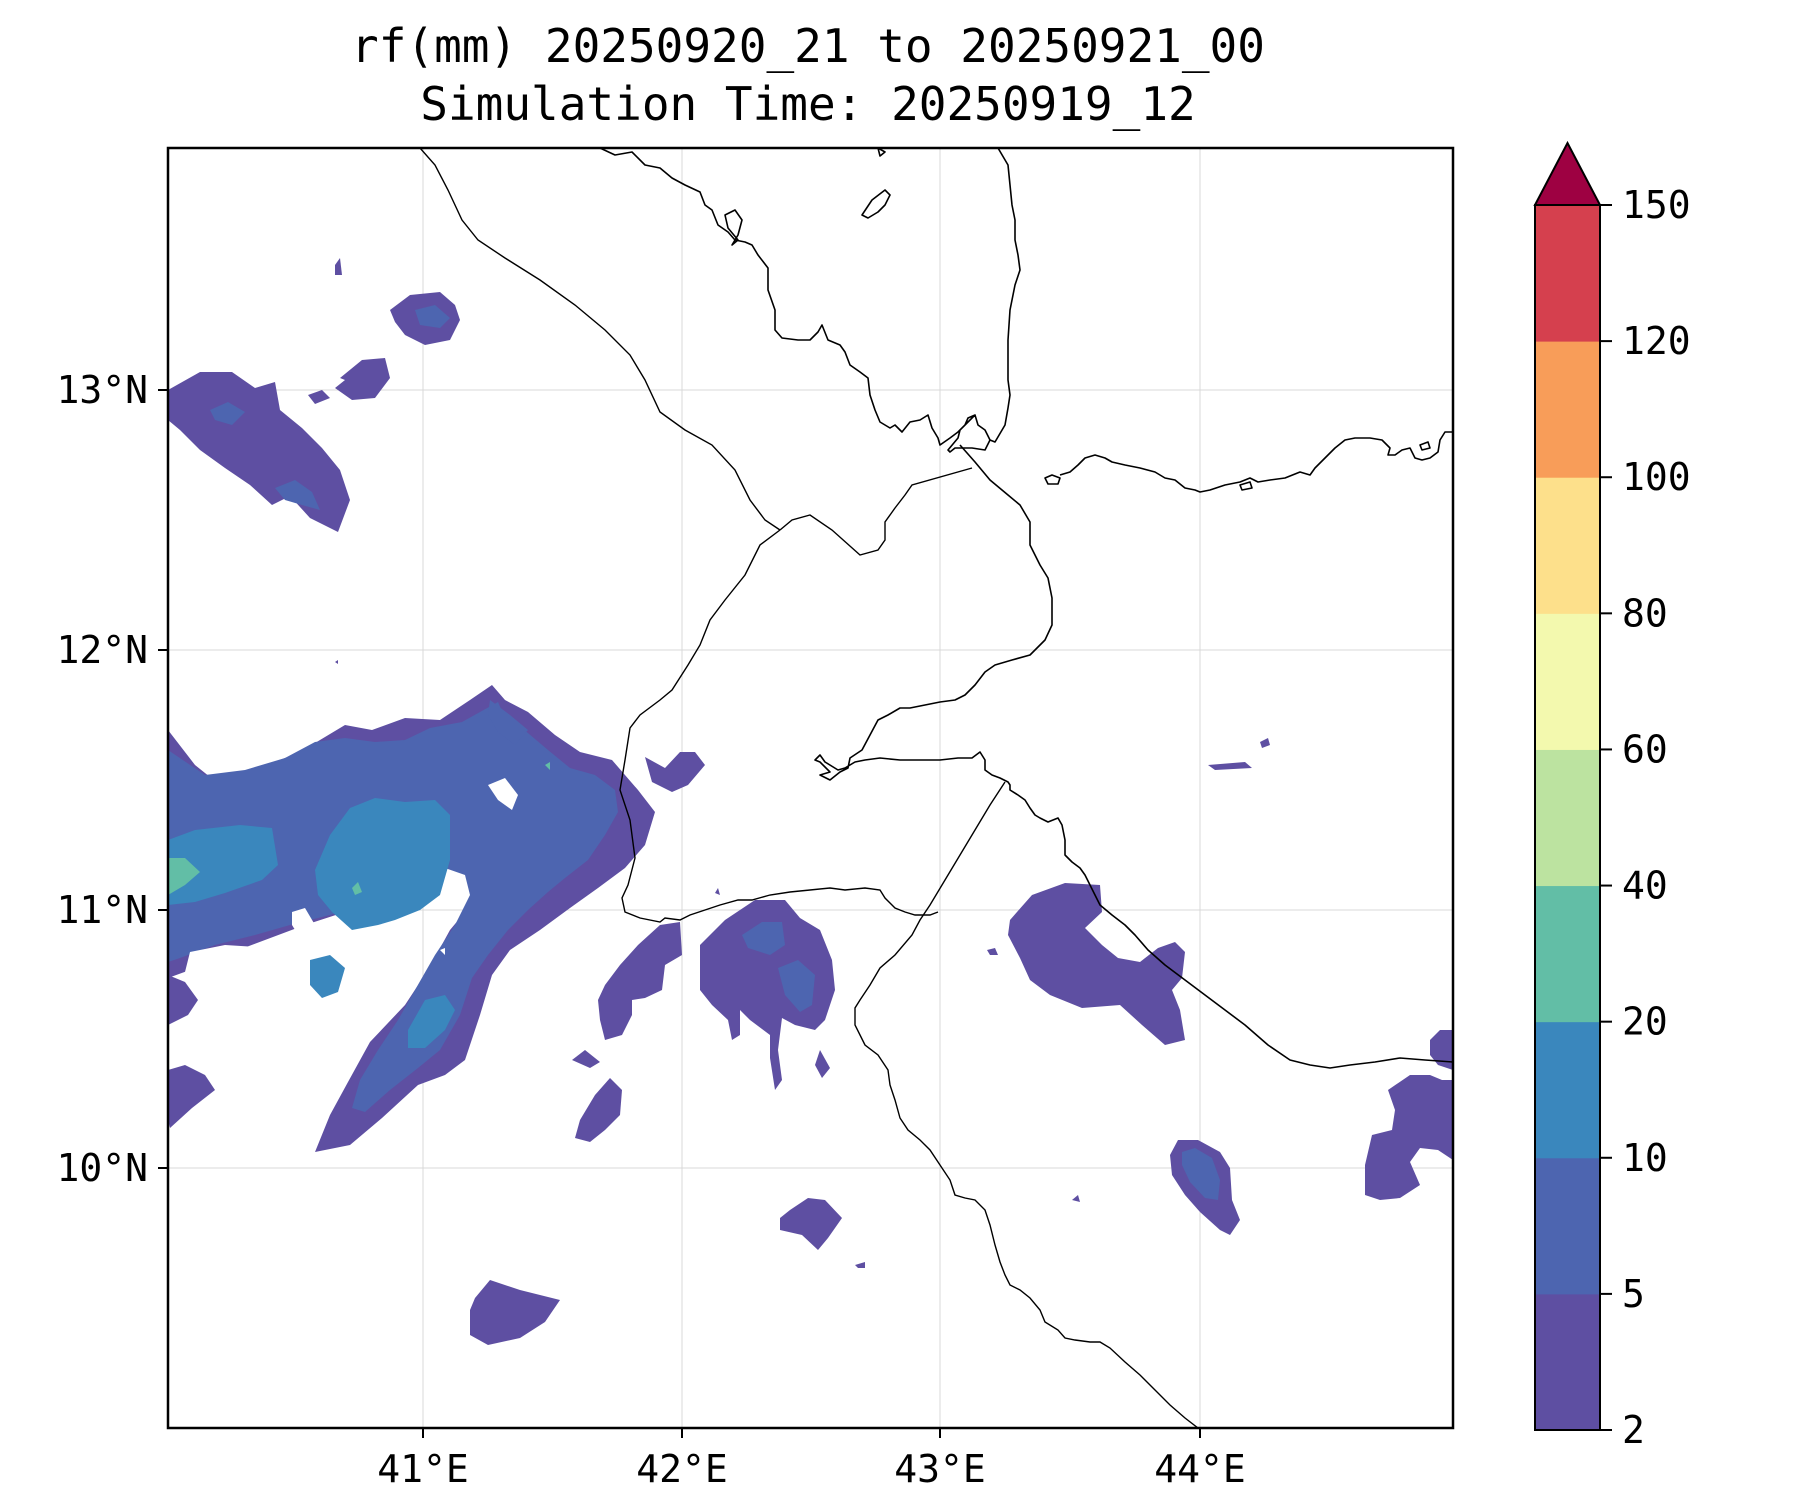 This screenshot has height=1500, width=1800. I want to click on colorbar-tick-label: 120, so click(1656, 341).